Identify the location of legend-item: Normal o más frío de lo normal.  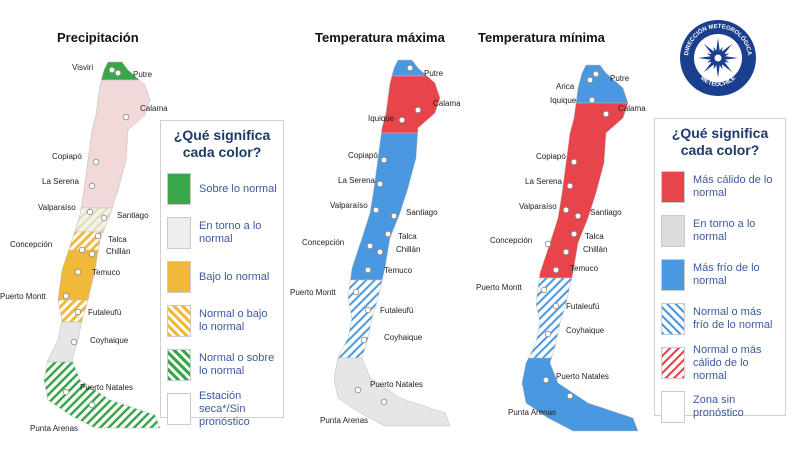
(720, 319).